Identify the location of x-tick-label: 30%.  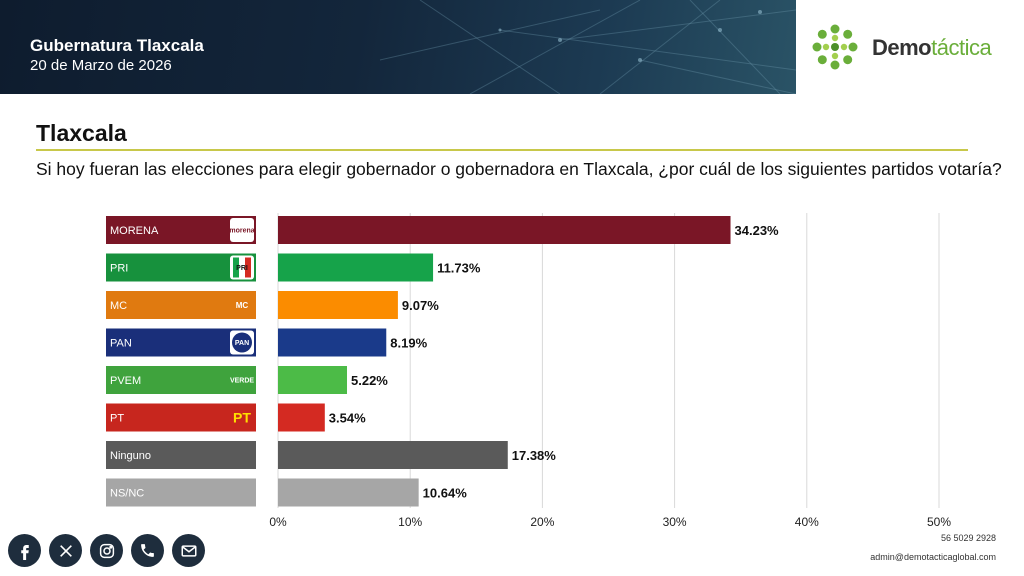
(675, 522).